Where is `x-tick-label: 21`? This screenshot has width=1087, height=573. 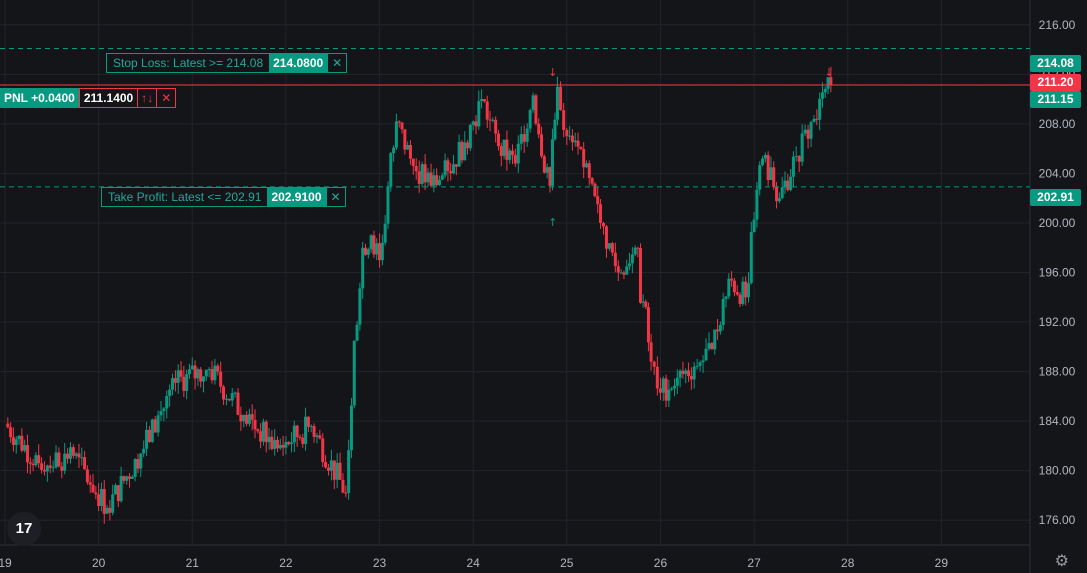 x-tick-label: 21 is located at coordinates (193, 563).